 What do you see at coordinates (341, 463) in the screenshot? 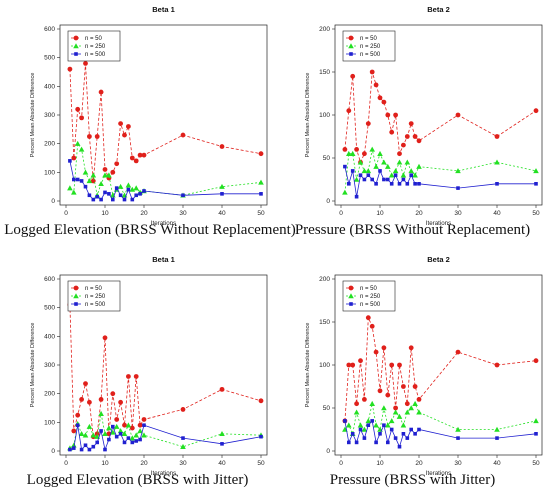
I see `x-tick-label: 0` at bounding box center [341, 463].